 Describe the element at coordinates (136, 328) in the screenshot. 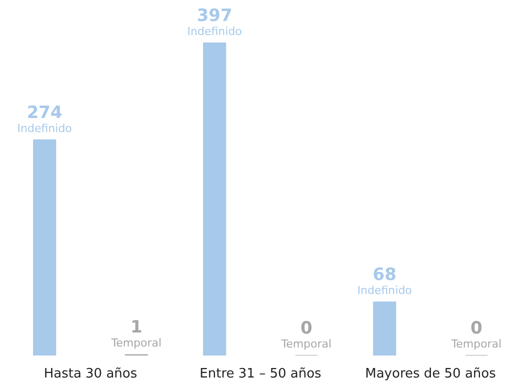

I see `data-label: 1` at that location.